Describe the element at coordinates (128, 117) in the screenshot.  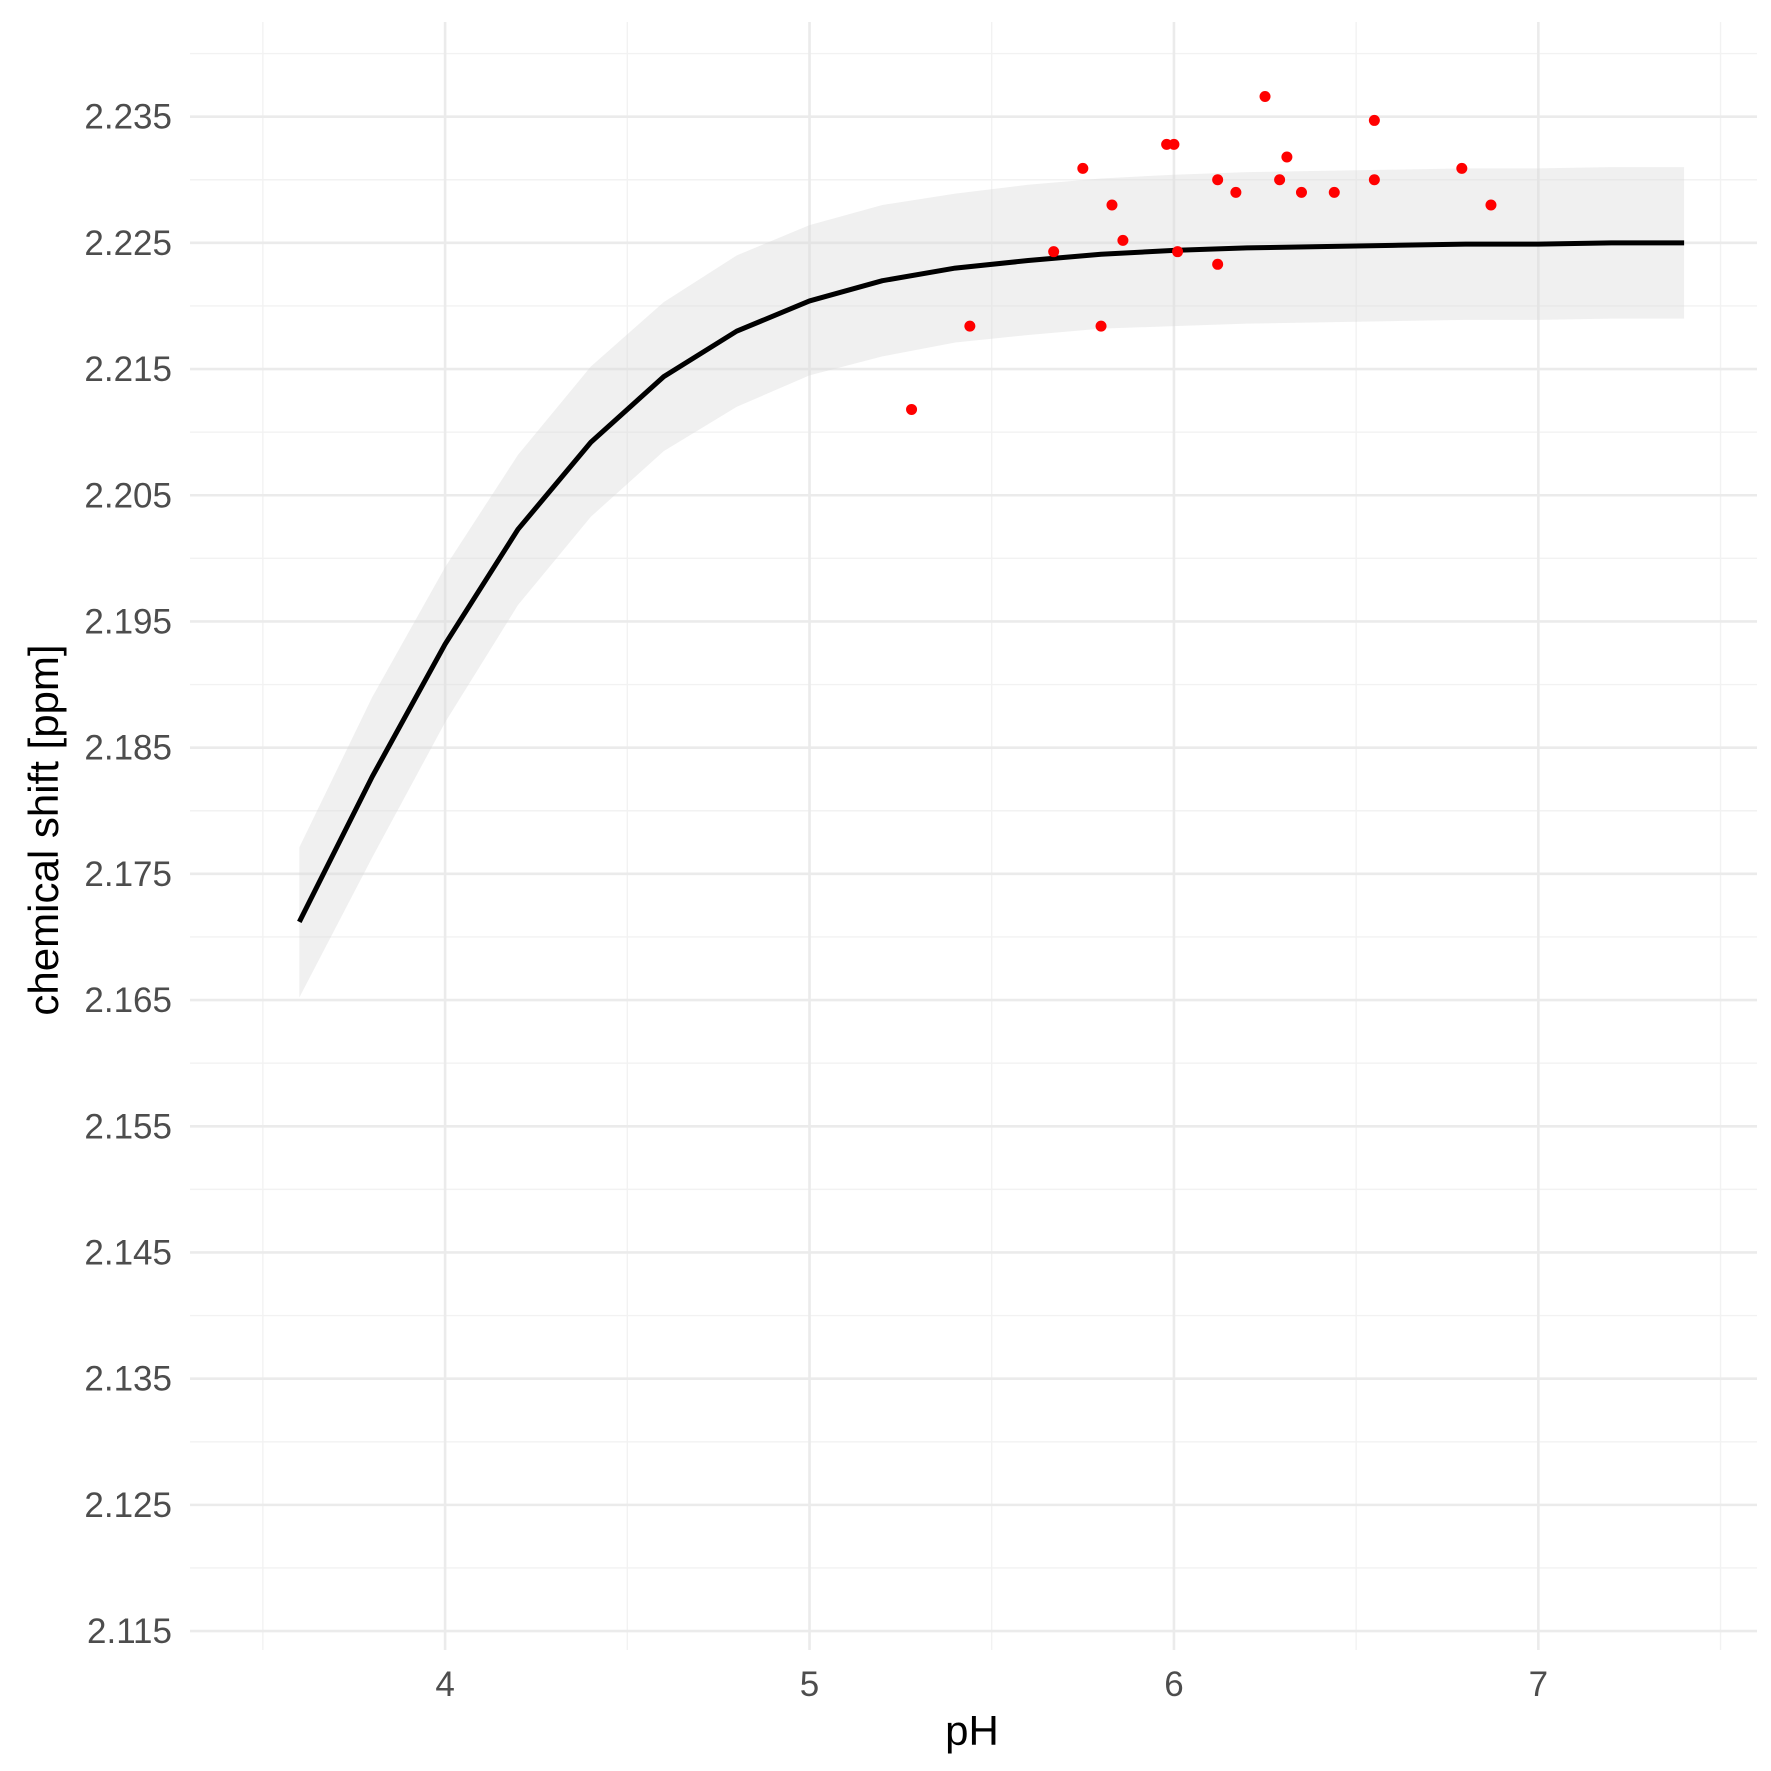
I see `y-tick-label: 2.235` at that location.